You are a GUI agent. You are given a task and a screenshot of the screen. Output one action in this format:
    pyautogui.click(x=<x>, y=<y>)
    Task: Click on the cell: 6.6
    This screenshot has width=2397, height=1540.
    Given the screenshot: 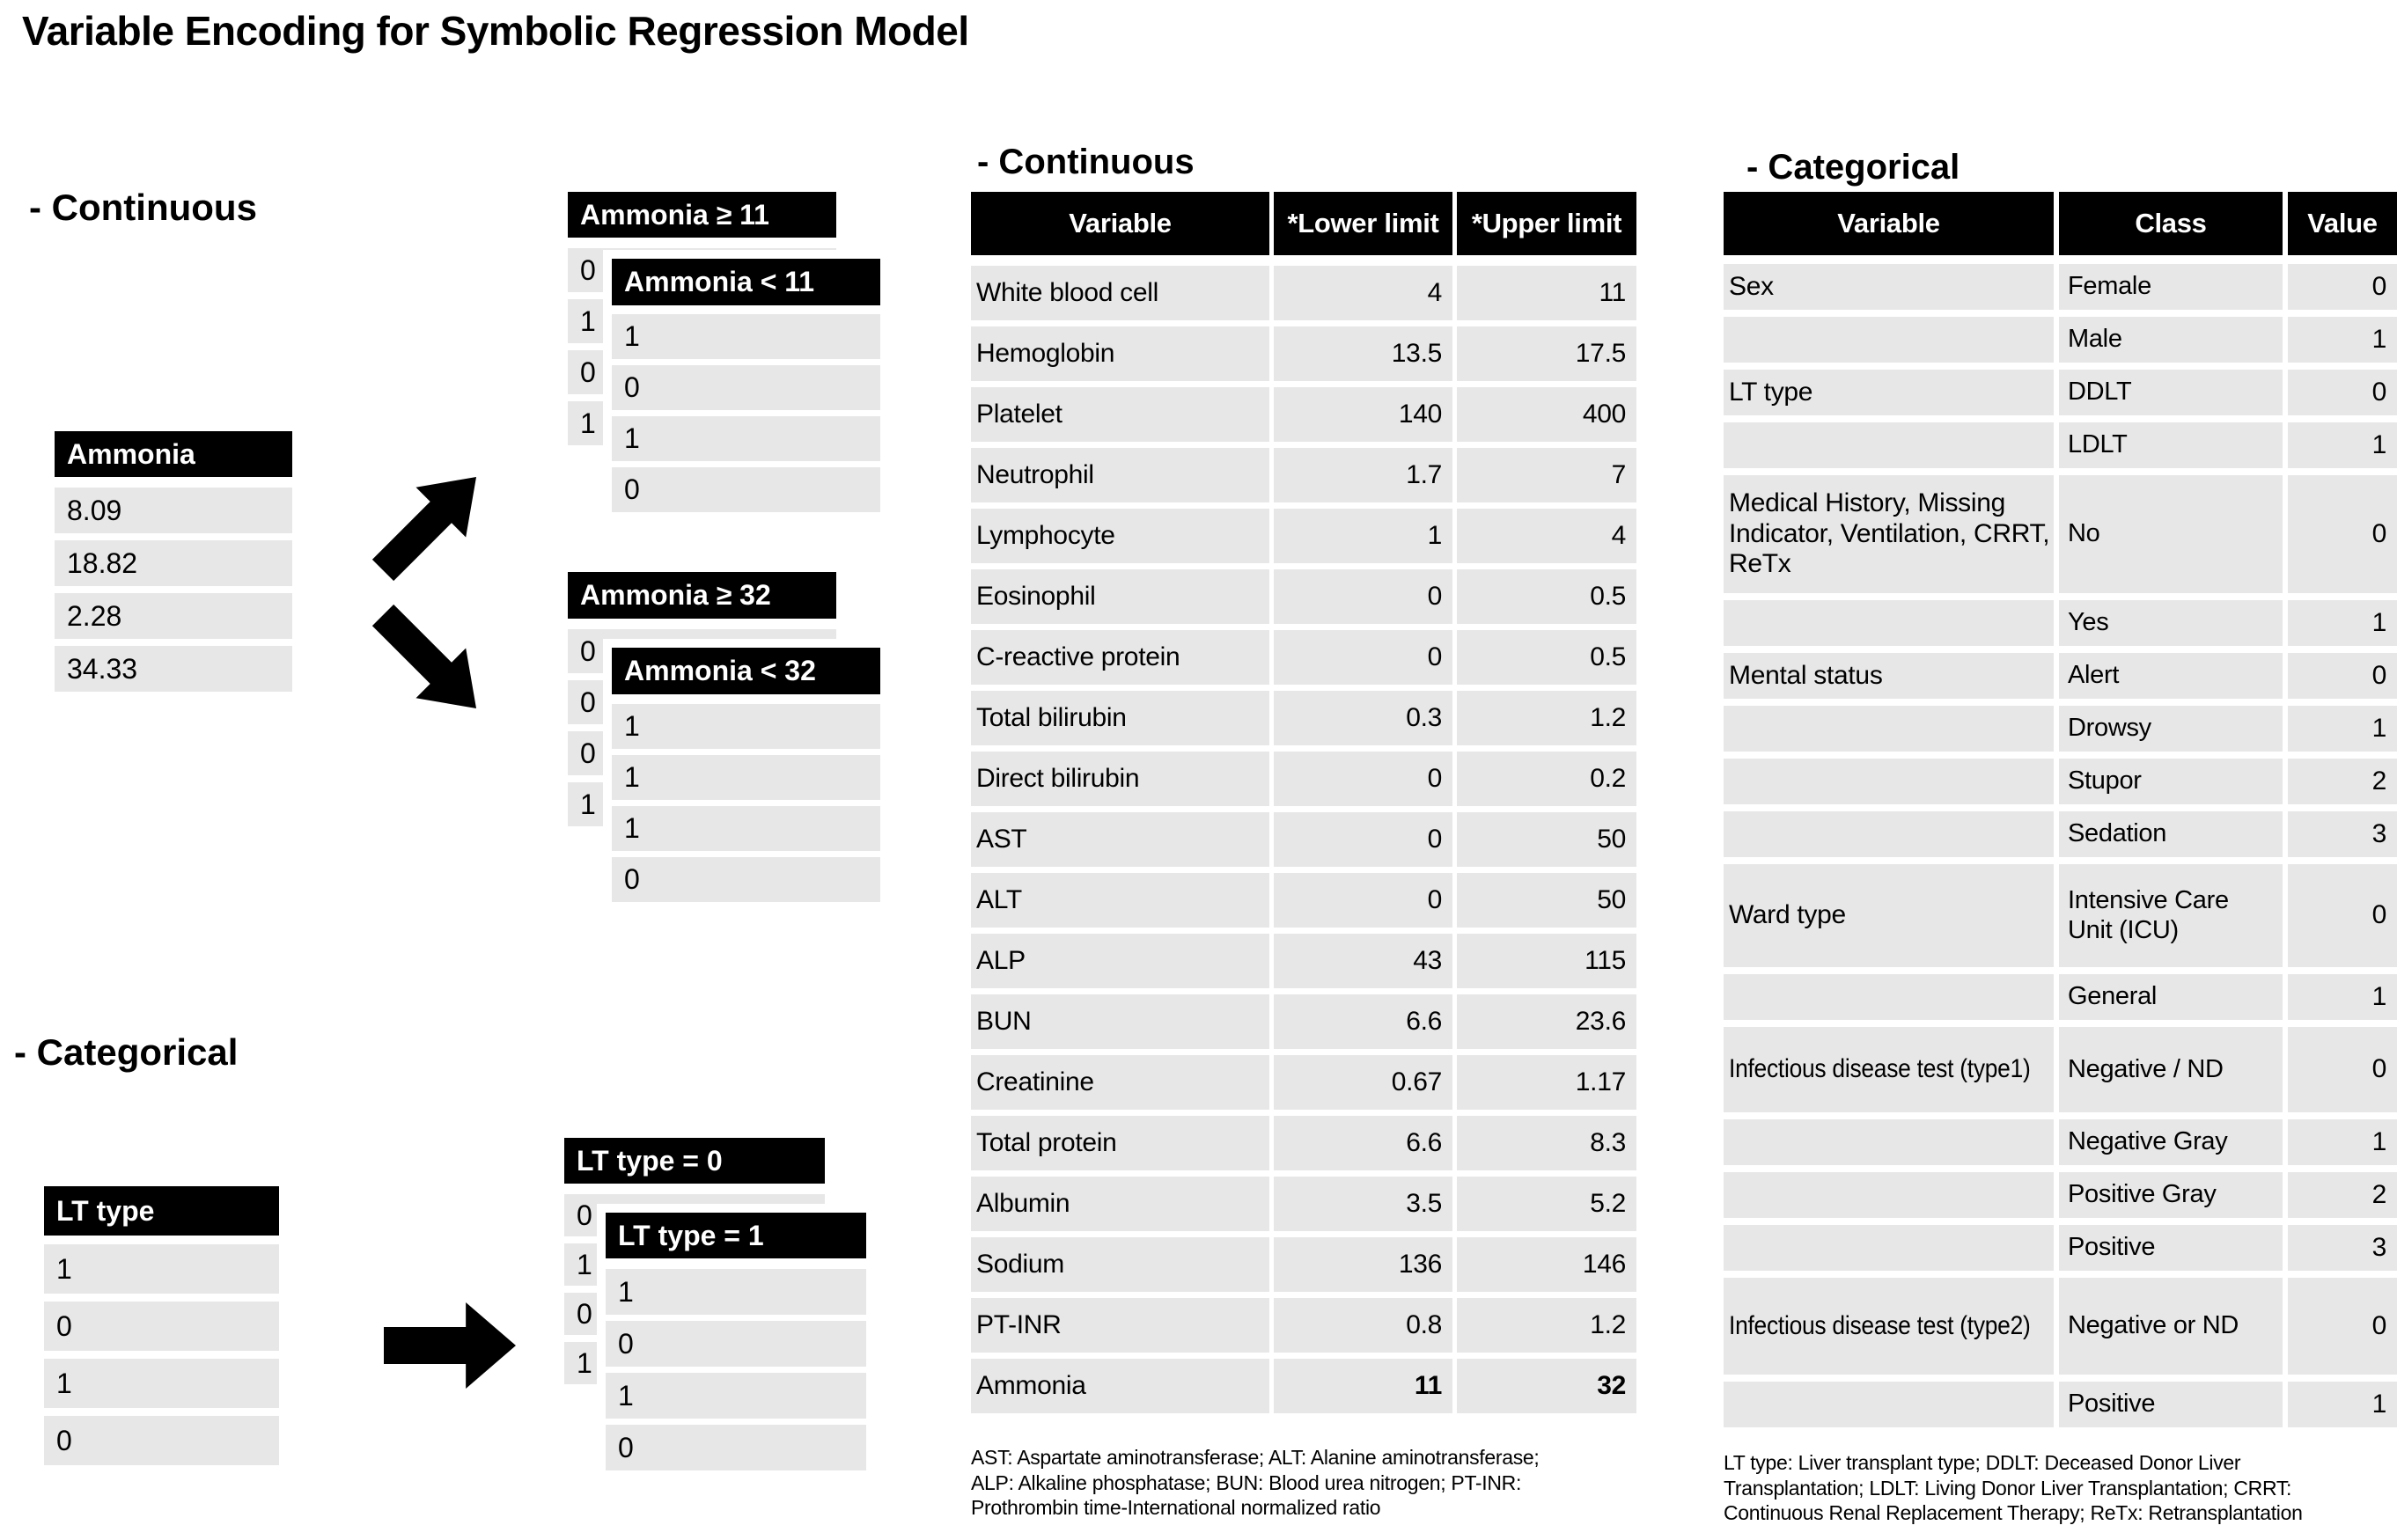 What is the action you would take?
    pyautogui.click(x=1363, y=1022)
    